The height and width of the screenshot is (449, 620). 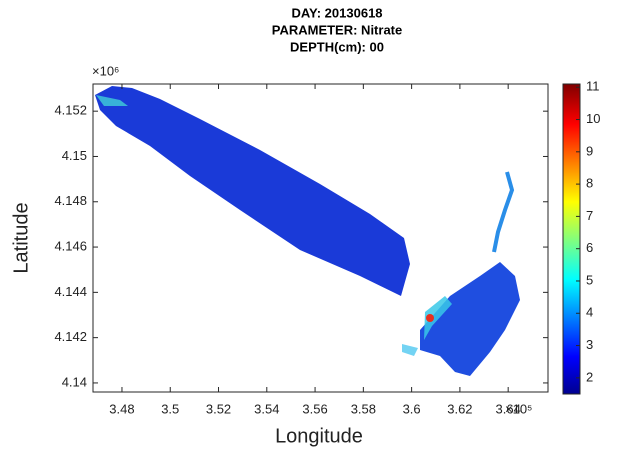 I want to click on hotspot, so click(x=430, y=318).